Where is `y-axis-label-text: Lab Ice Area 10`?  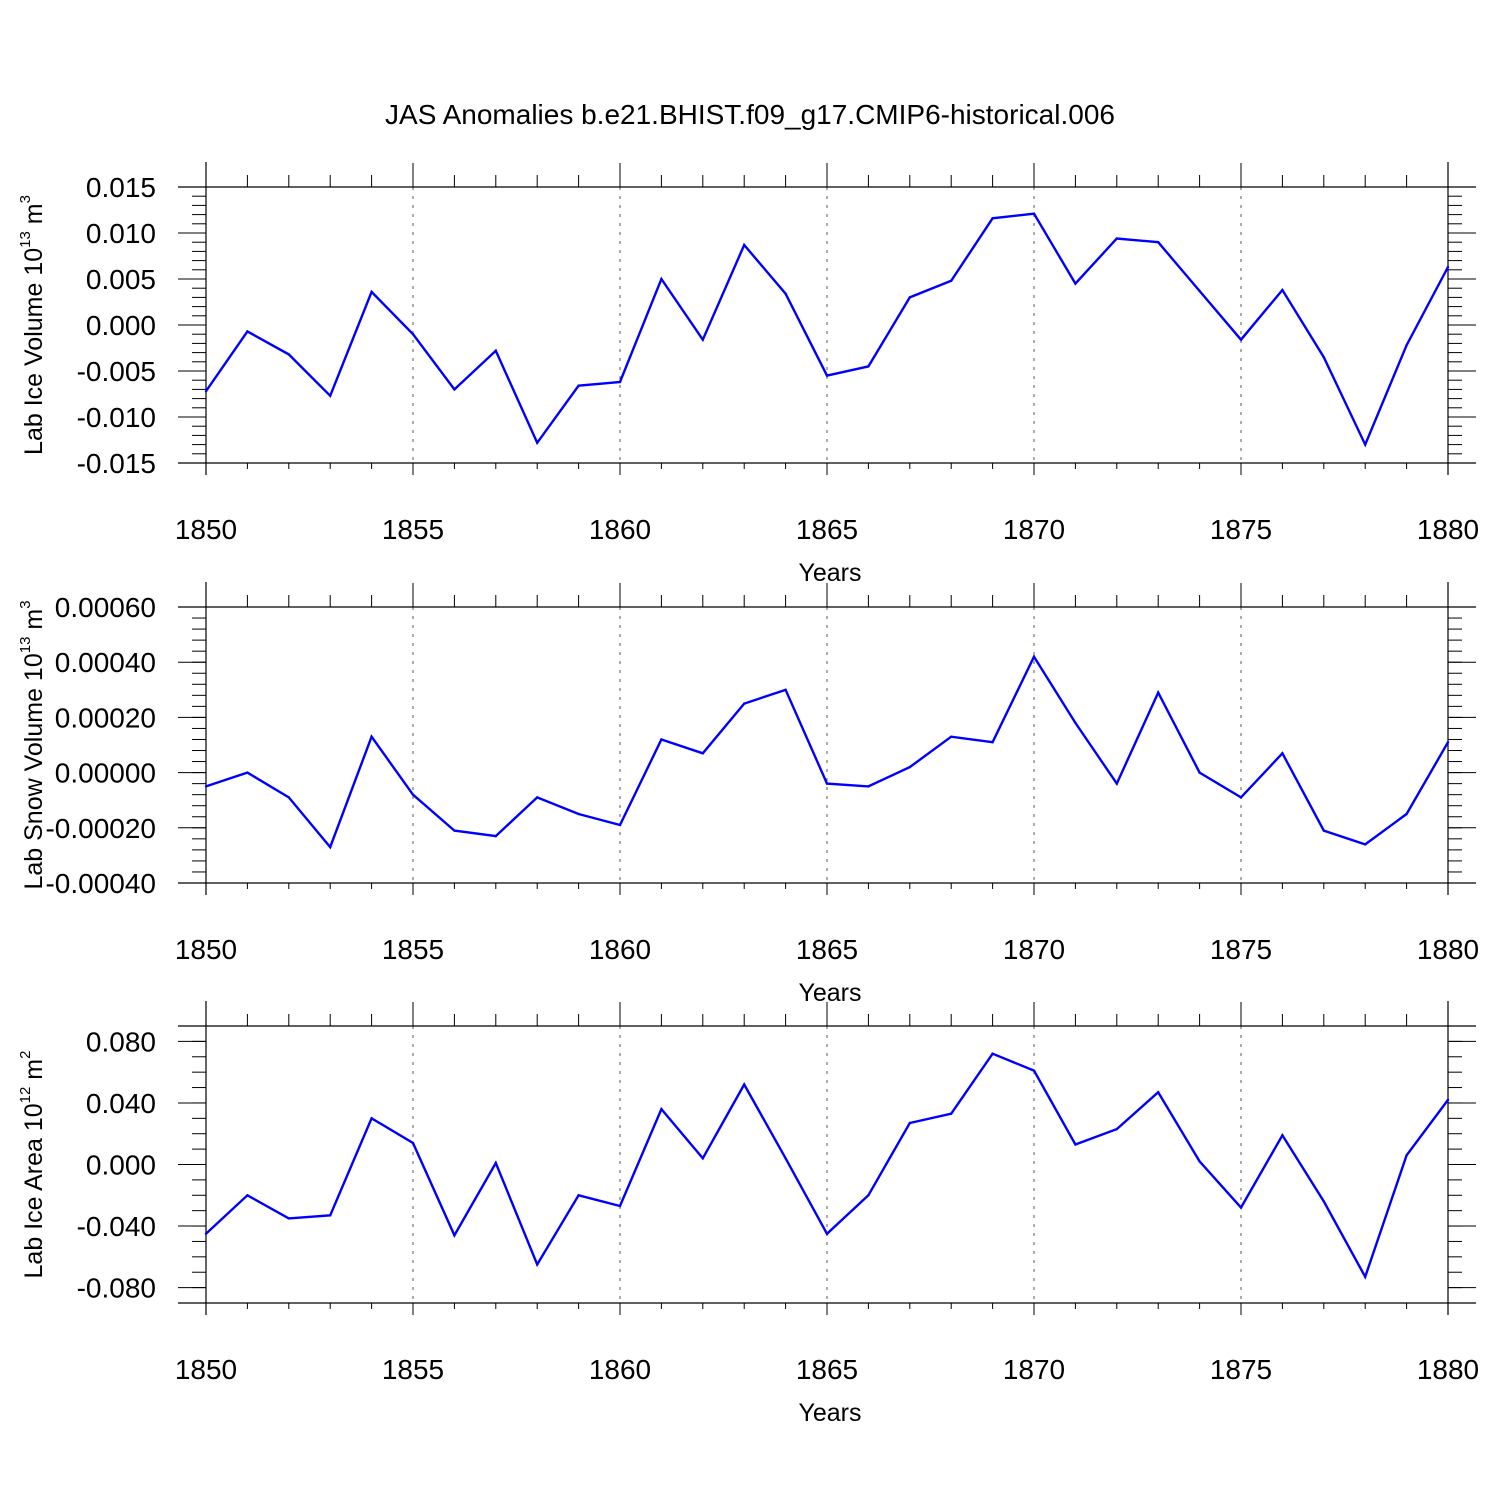 y-axis-label-text: Lab Ice Area 10 is located at coordinates (34, 1190).